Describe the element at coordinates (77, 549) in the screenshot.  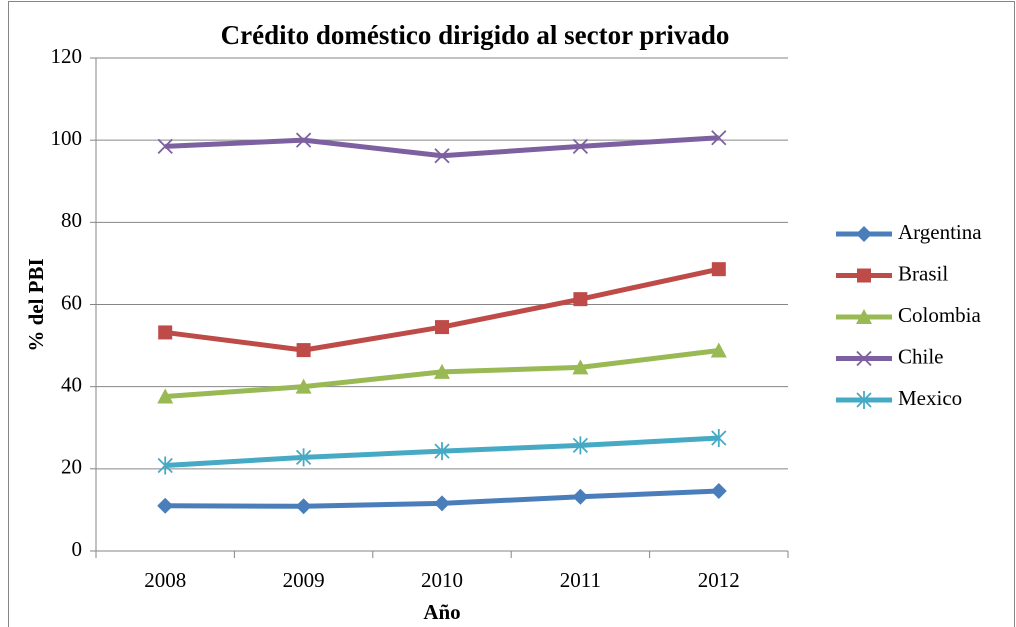
I see `y-tick-label: 0` at that location.